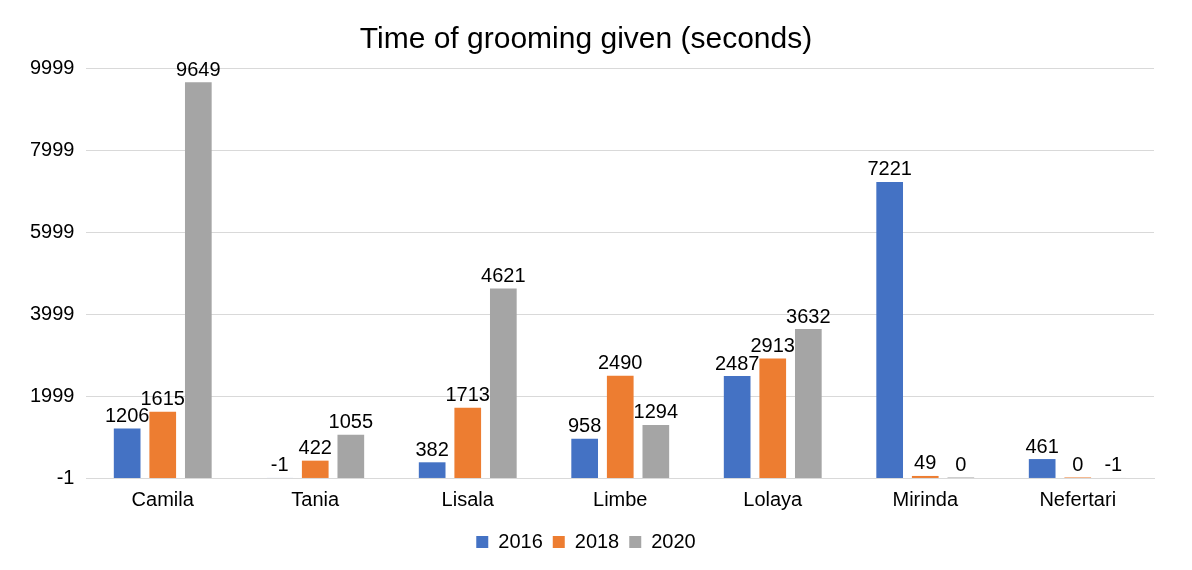 This screenshot has height=570, width=1192. What do you see at coordinates (468, 498) in the screenshot?
I see `x-tick-label: Lisala` at bounding box center [468, 498].